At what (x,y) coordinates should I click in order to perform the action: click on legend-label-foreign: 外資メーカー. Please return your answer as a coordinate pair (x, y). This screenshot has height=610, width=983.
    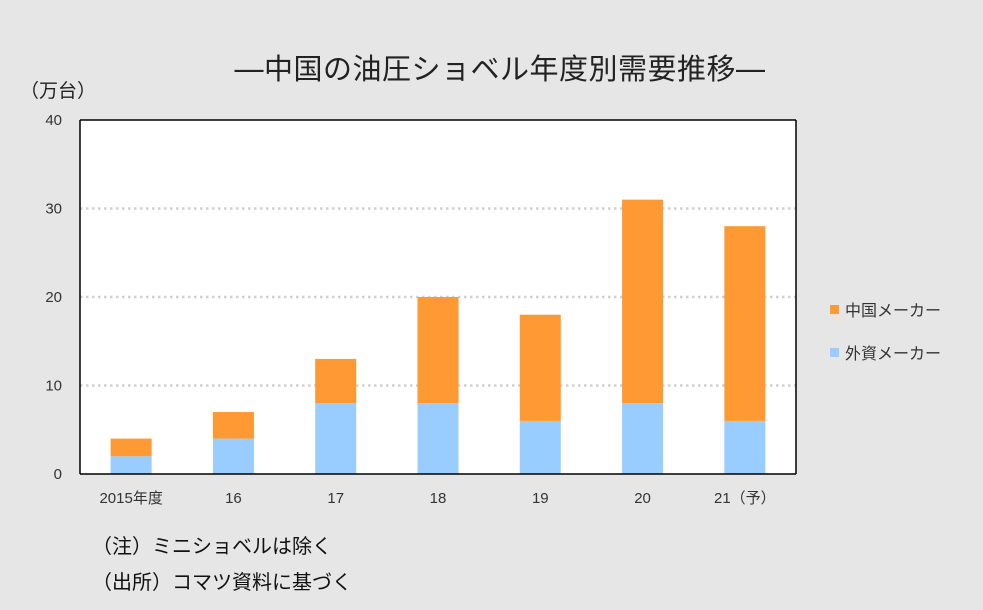
    Looking at the image, I should click on (893, 353).